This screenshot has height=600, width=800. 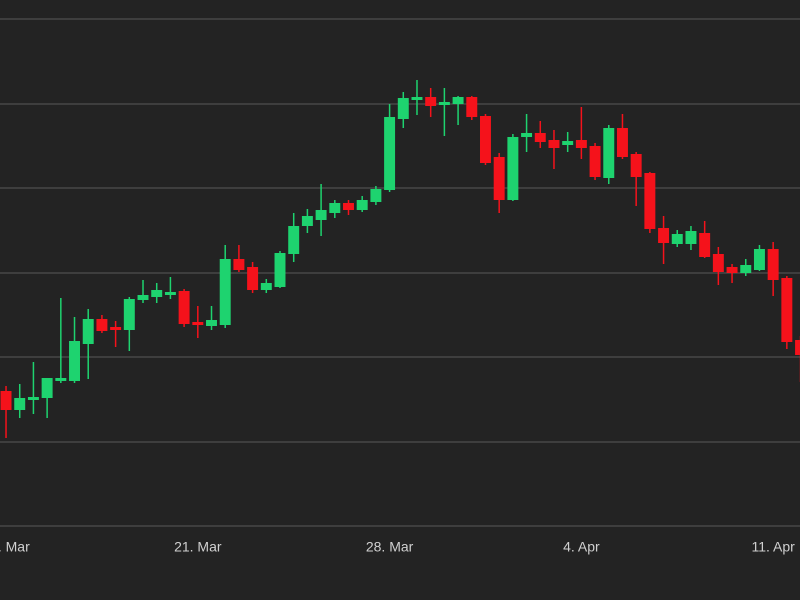 I want to click on x-tick-label: 21. Mar, so click(x=198, y=547).